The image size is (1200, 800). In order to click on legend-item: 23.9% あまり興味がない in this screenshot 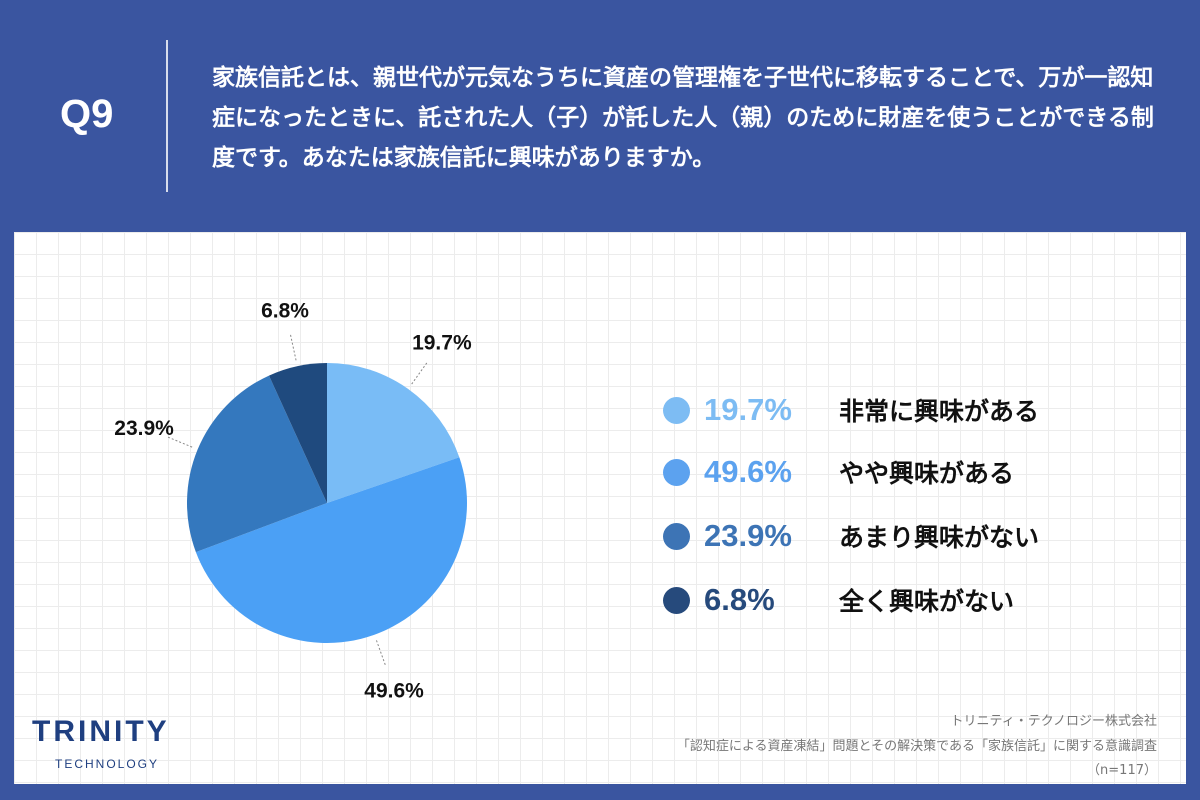, I will do `click(844, 536)`.